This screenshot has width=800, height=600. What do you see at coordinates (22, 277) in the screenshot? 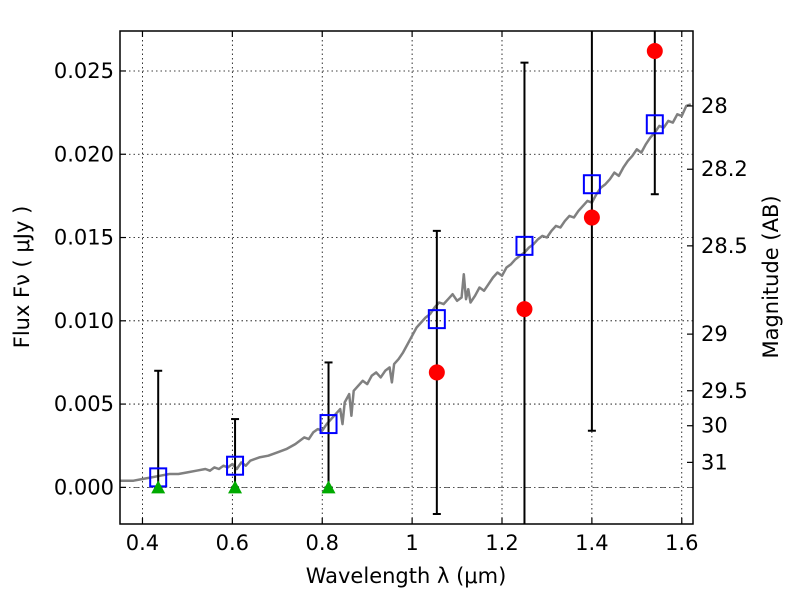
I see `y-axis-label: Flux Fν ( μJy )` at bounding box center [22, 277].